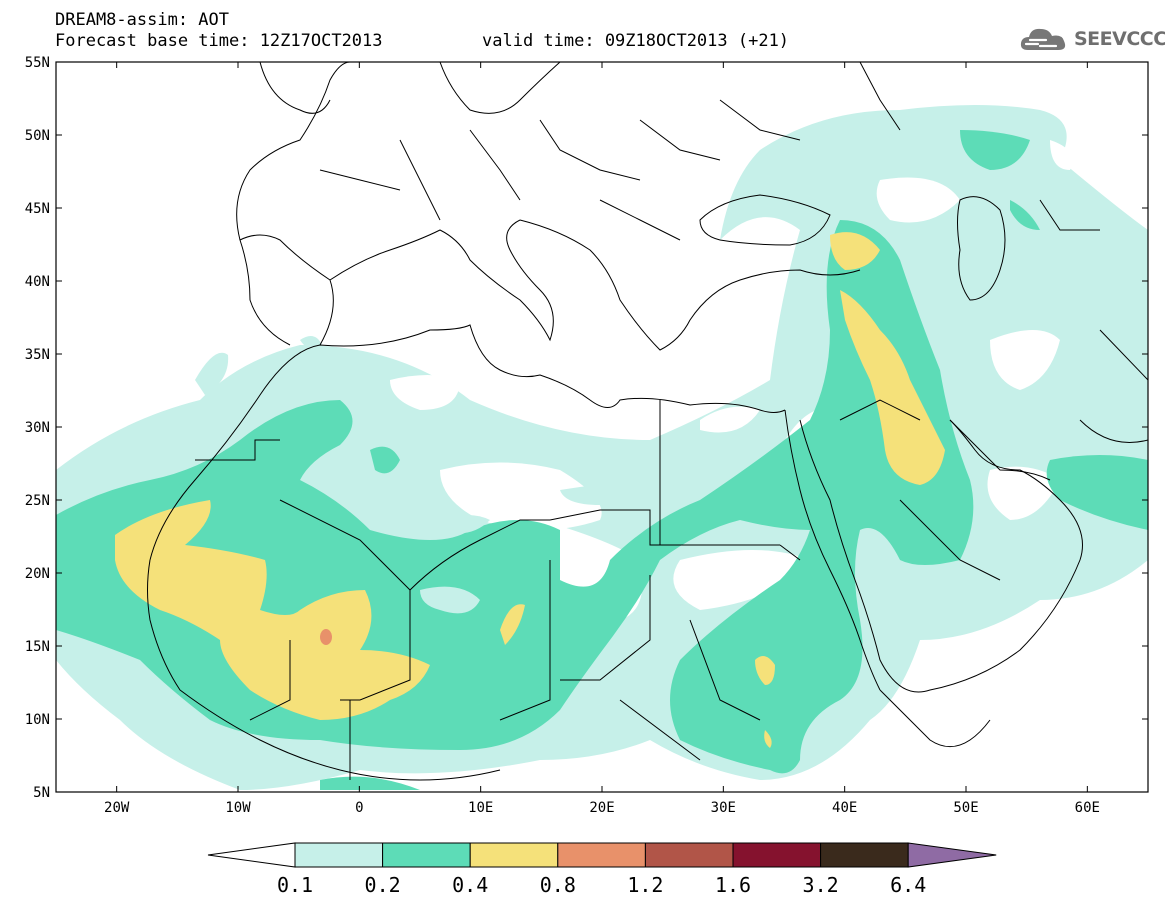  Describe the element at coordinates (645, 885) in the screenshot. I see `colorbar-label: 1.2` at that location.